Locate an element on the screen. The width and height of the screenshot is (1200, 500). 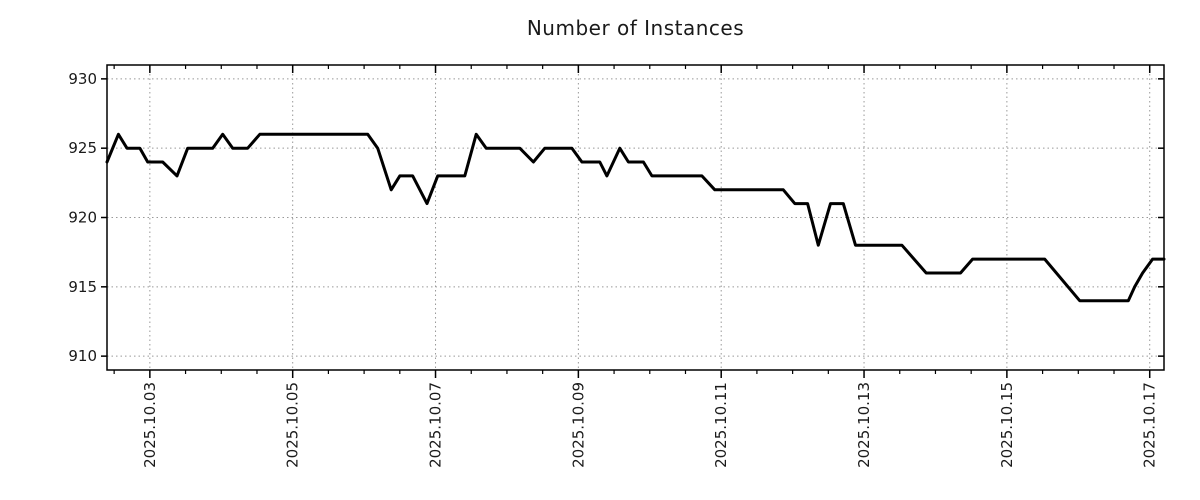
x-tick-label: 2025.10.17 is located at coordinates (1150, 425).